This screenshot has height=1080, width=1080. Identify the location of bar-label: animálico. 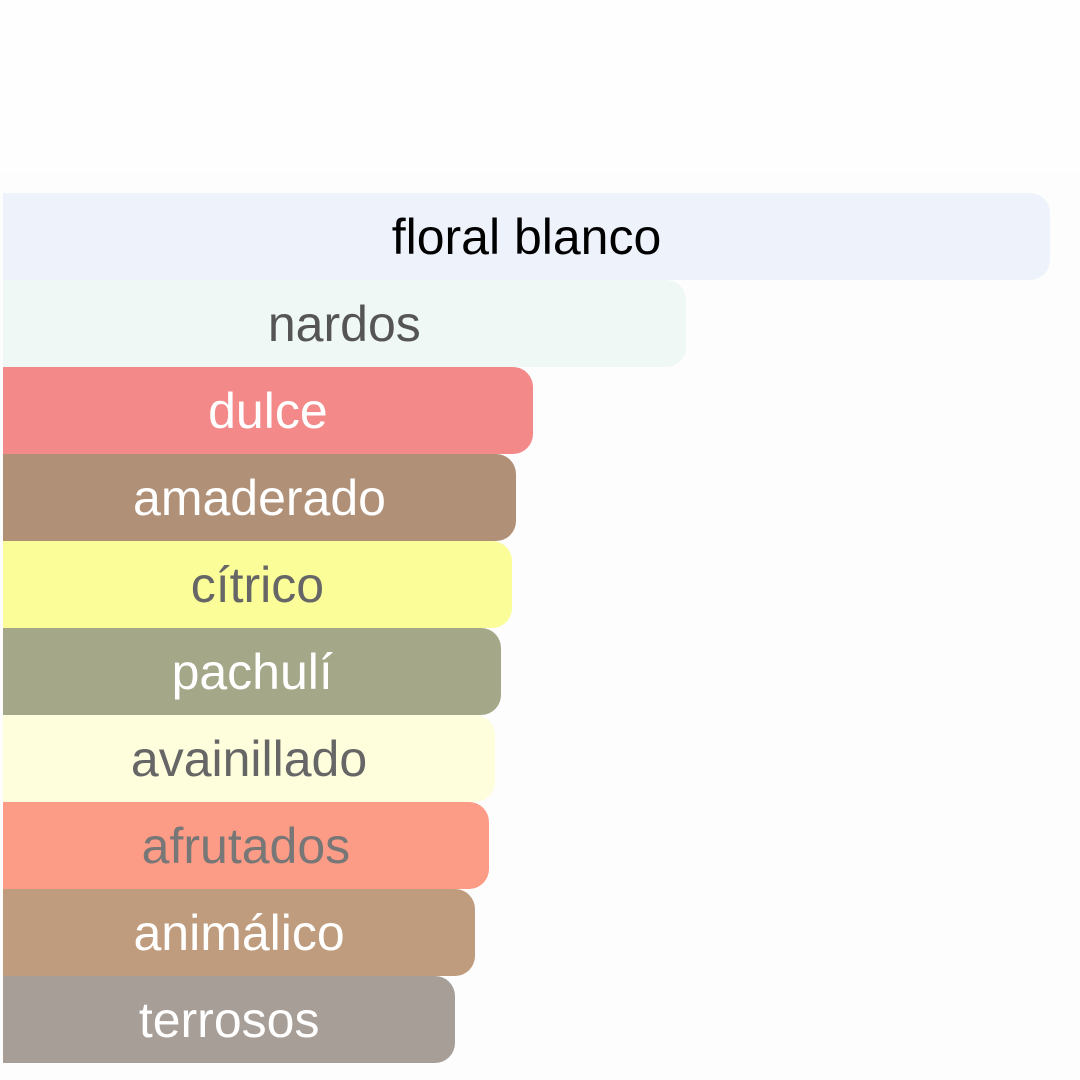
(239, 932).